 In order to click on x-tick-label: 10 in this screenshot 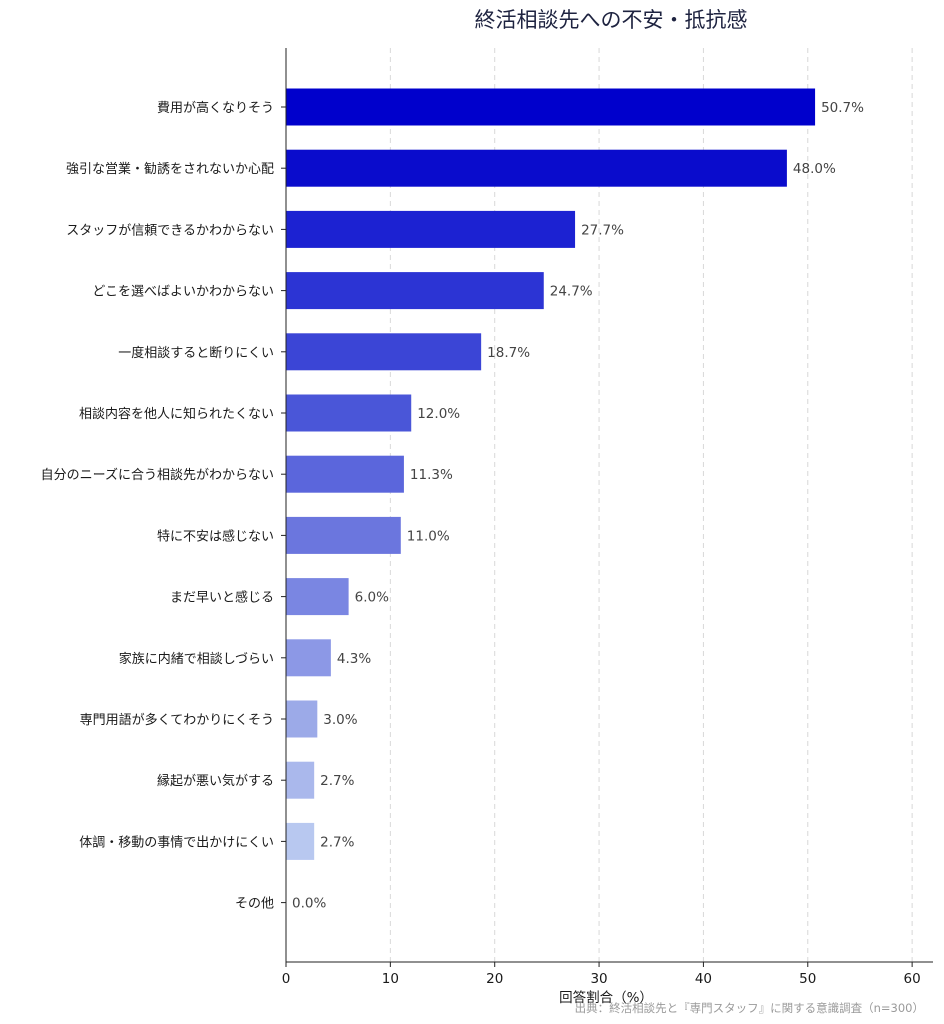, I will do `click(390, 979)`.